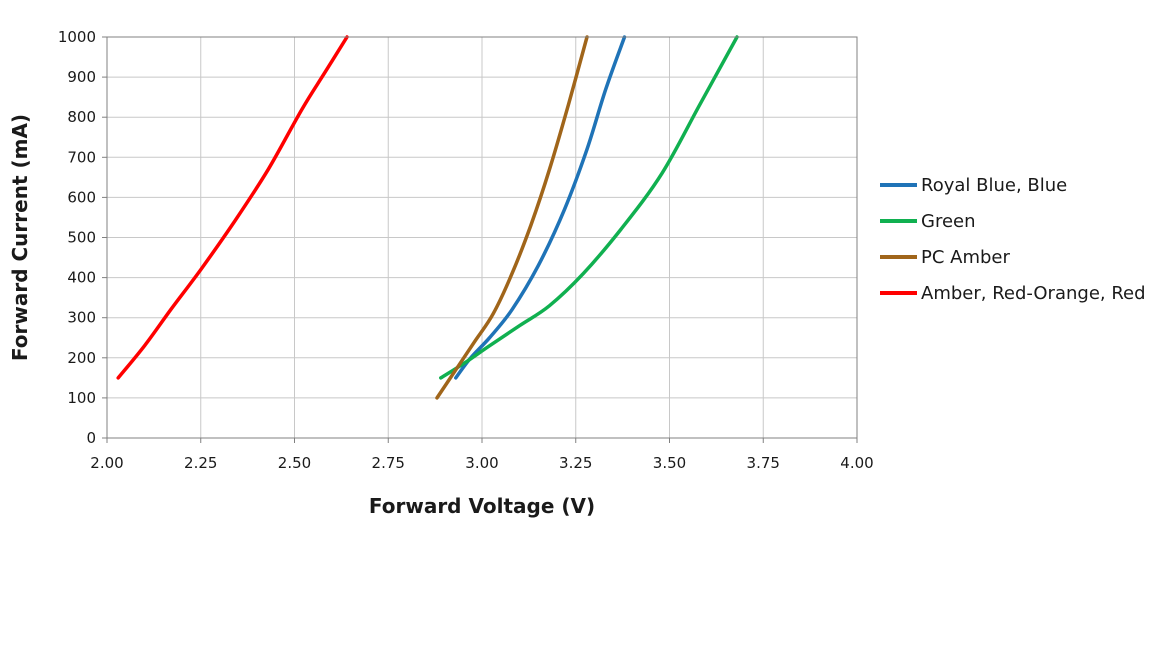 The image size is (1152, 648). Describe the element at coordinates (81, 358) in the screenshot. I see `y-tick-label: 200` at that location.